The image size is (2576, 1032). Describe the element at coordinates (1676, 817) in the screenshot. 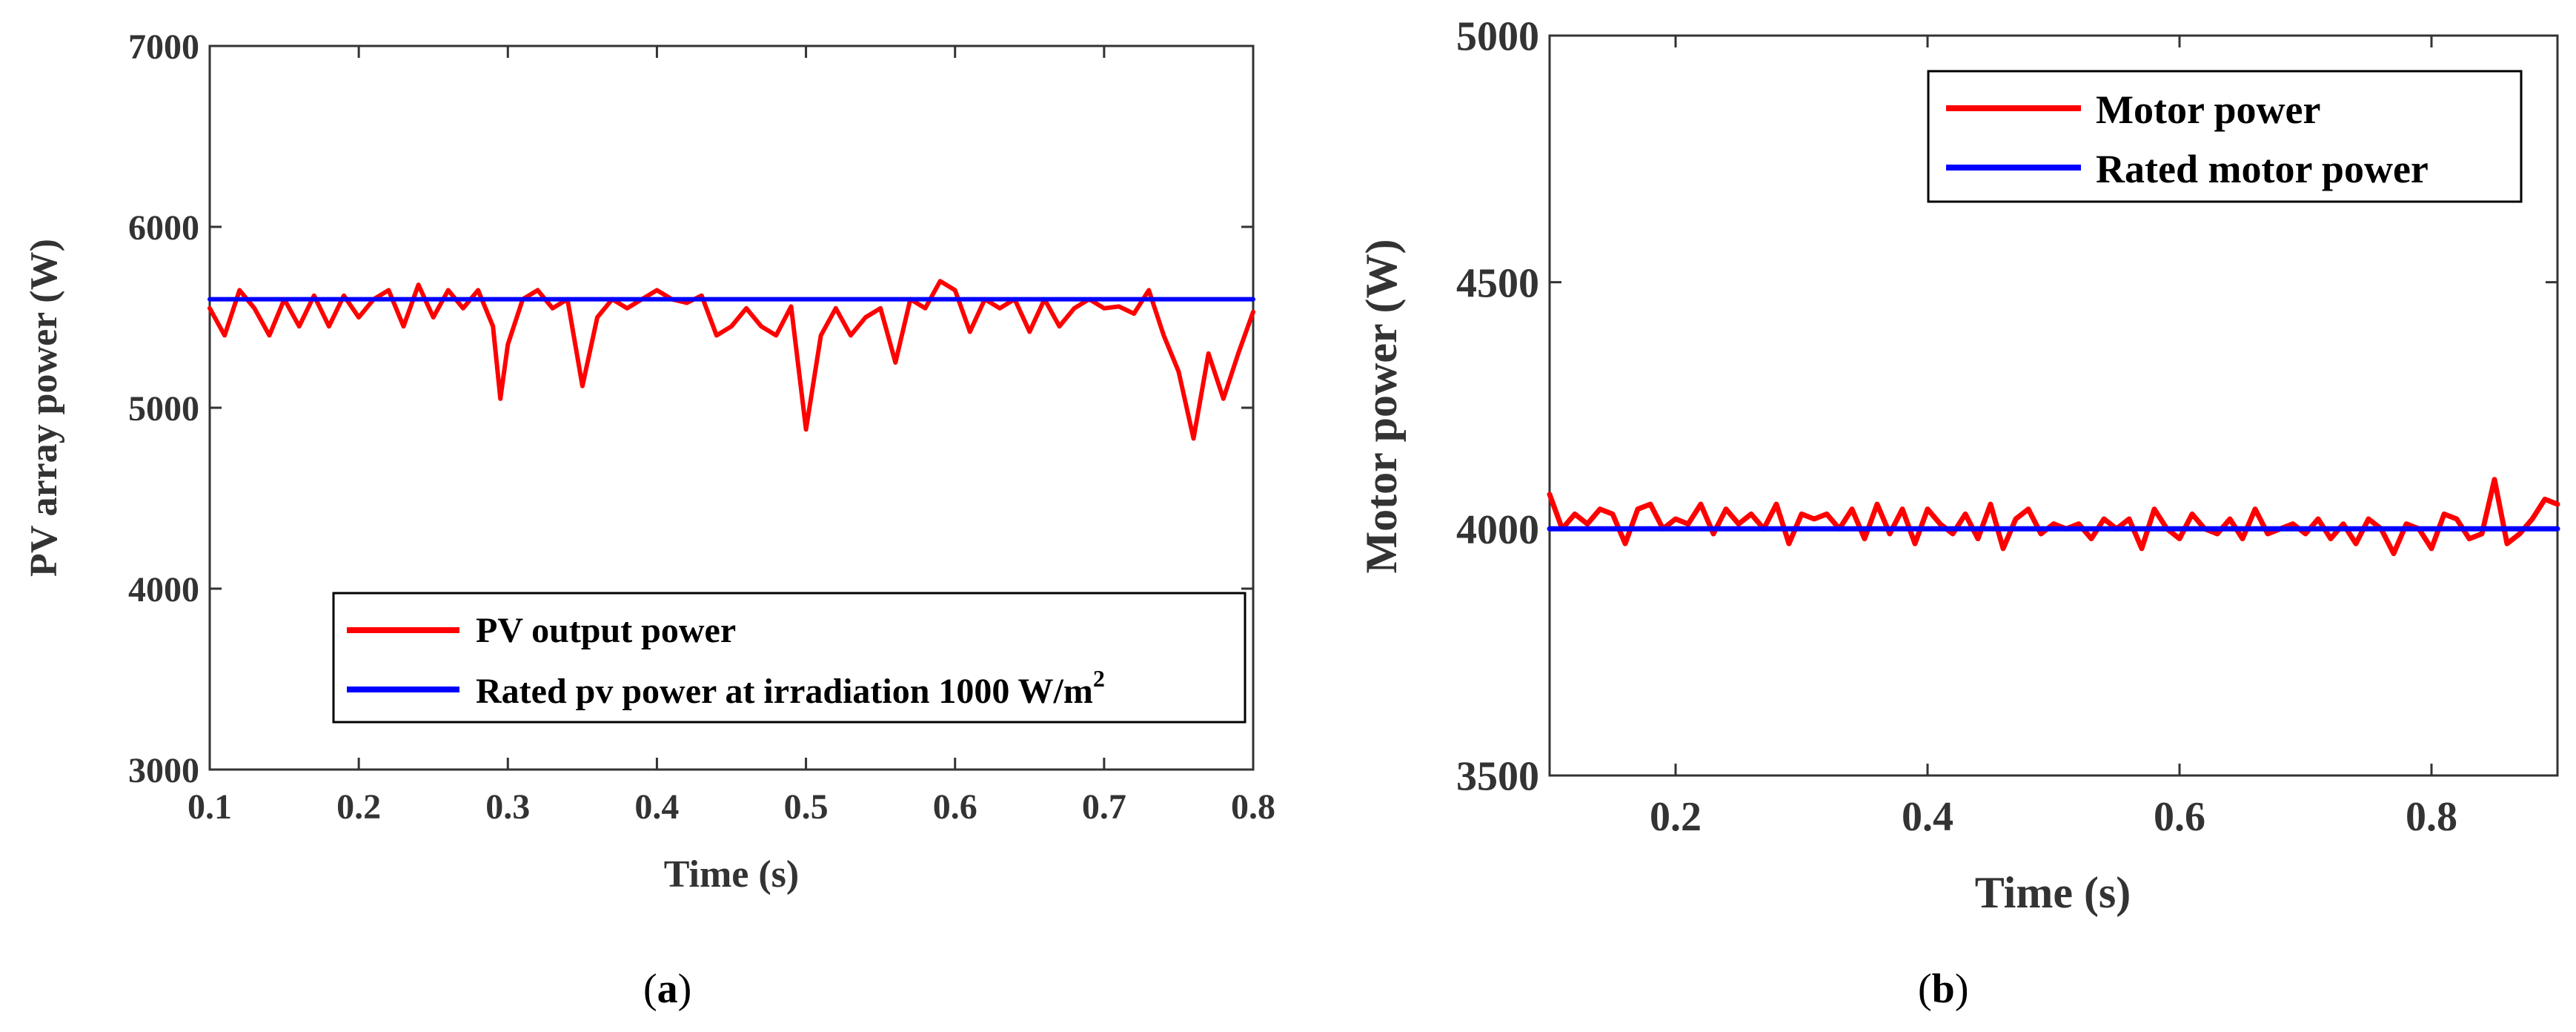

I see `x-tick-label-b-0: 0.2` at that location.